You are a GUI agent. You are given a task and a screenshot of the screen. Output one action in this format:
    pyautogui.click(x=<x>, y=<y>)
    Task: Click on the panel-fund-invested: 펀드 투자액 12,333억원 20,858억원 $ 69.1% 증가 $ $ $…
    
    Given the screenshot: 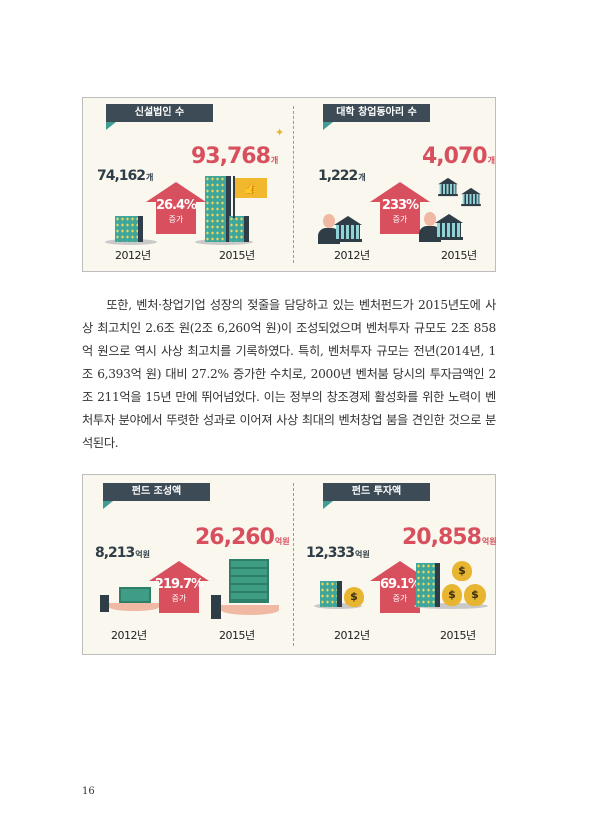 What is the action you would take?
    pyautogui.click(x=397, y=564)
    